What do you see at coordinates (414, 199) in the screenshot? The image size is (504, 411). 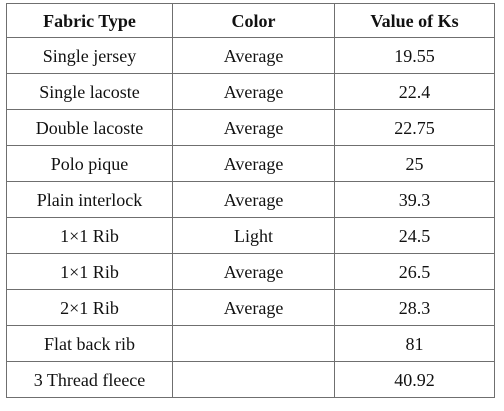 I see `ks-value-cell: 39.3` at bounding box center [414, 199].